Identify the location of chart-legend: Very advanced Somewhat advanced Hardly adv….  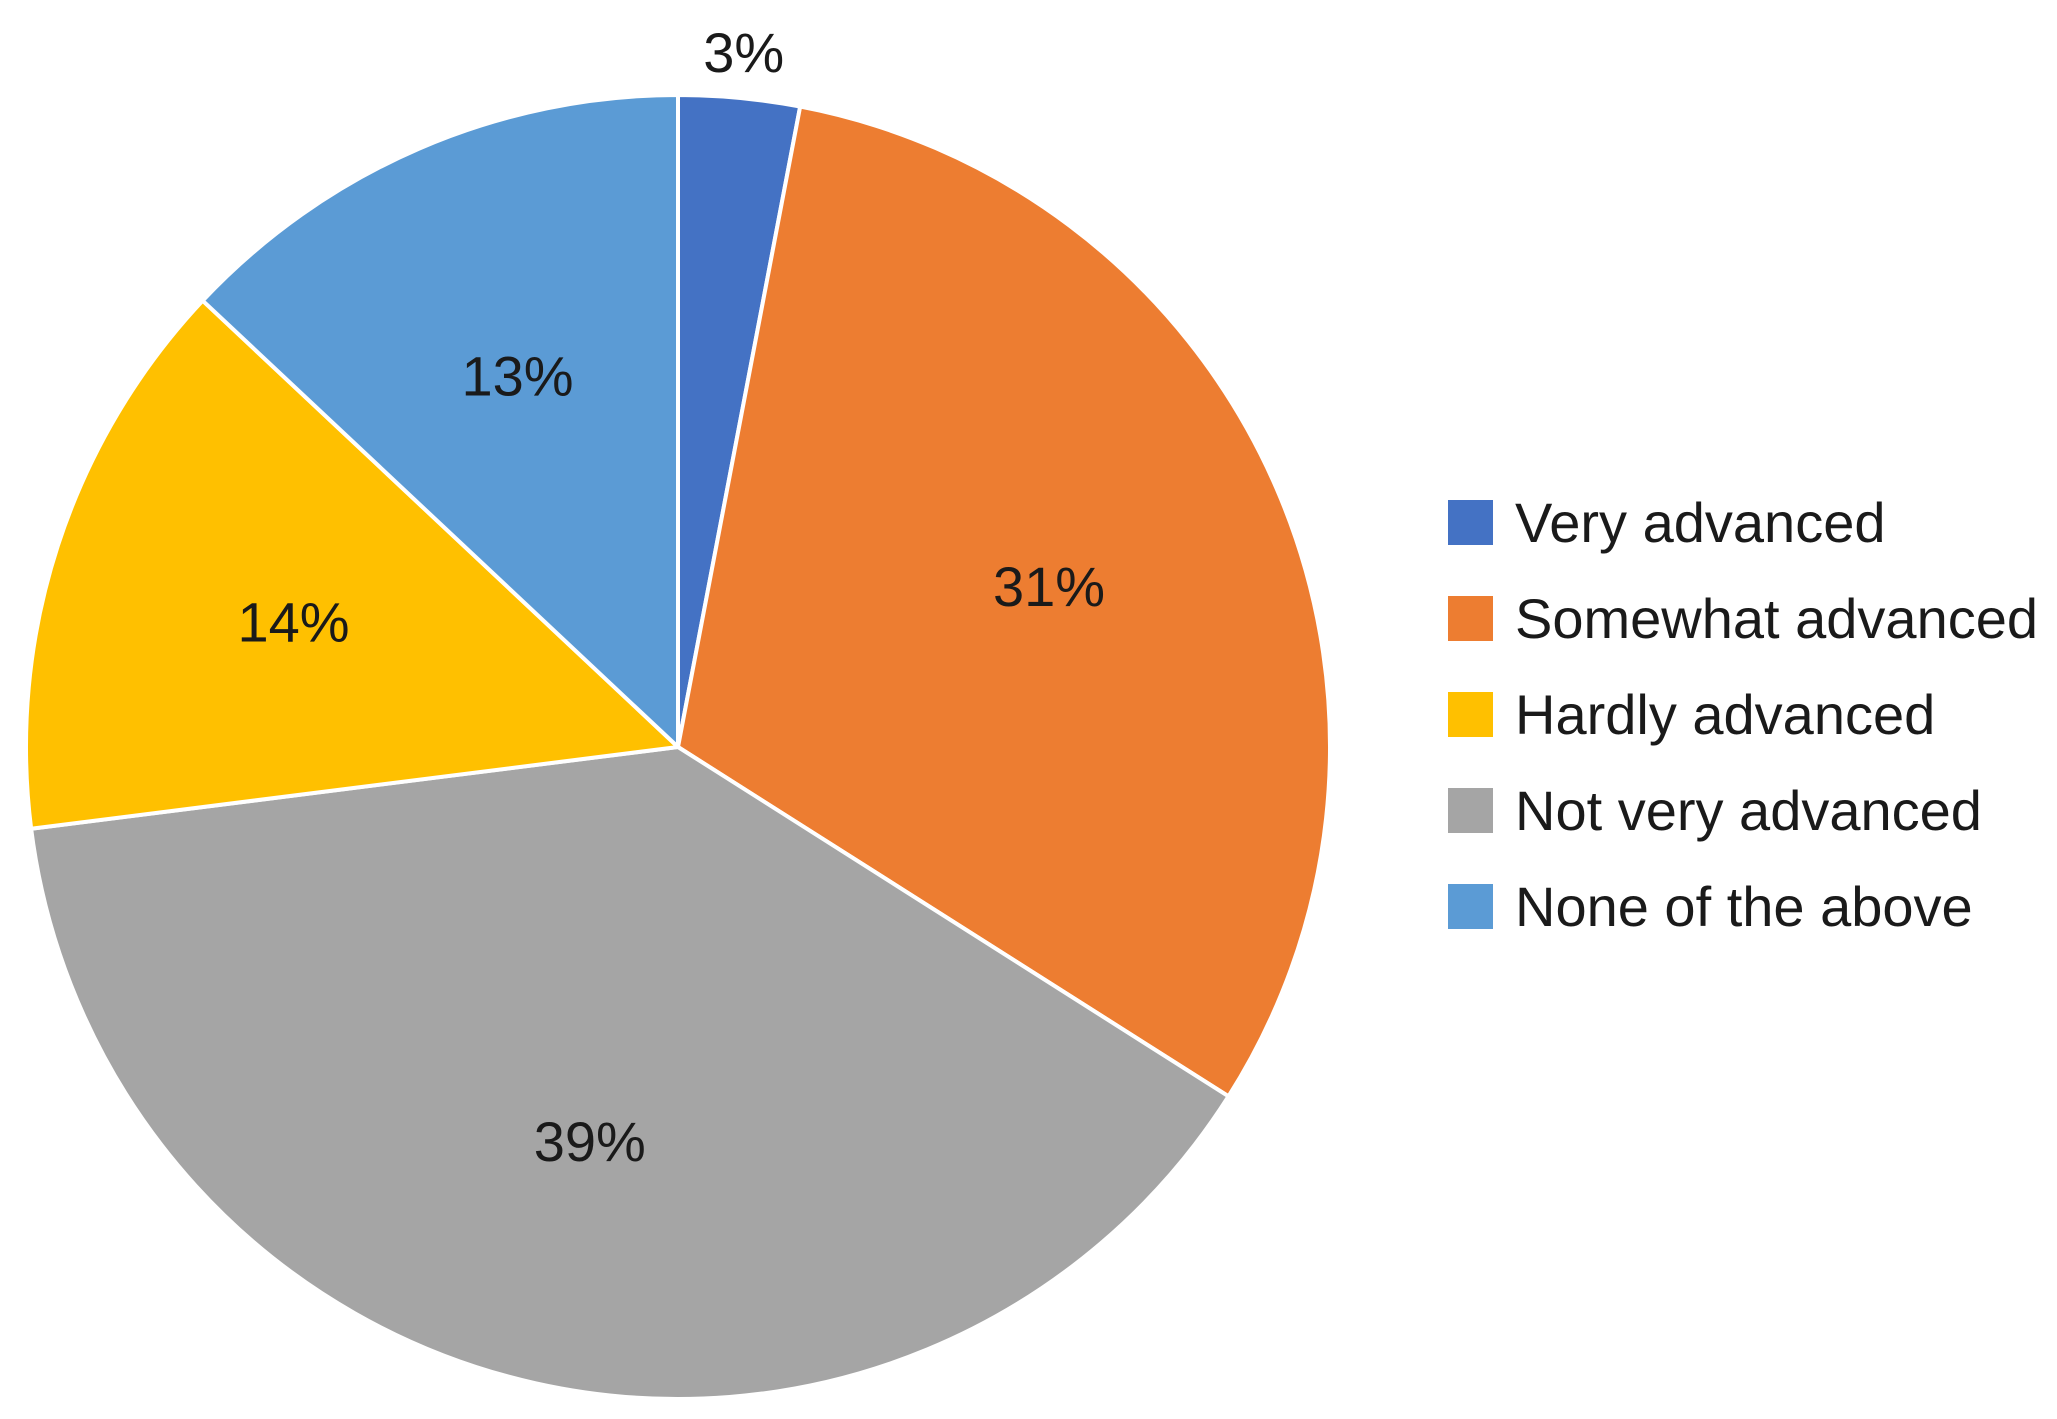
(1743, 714).